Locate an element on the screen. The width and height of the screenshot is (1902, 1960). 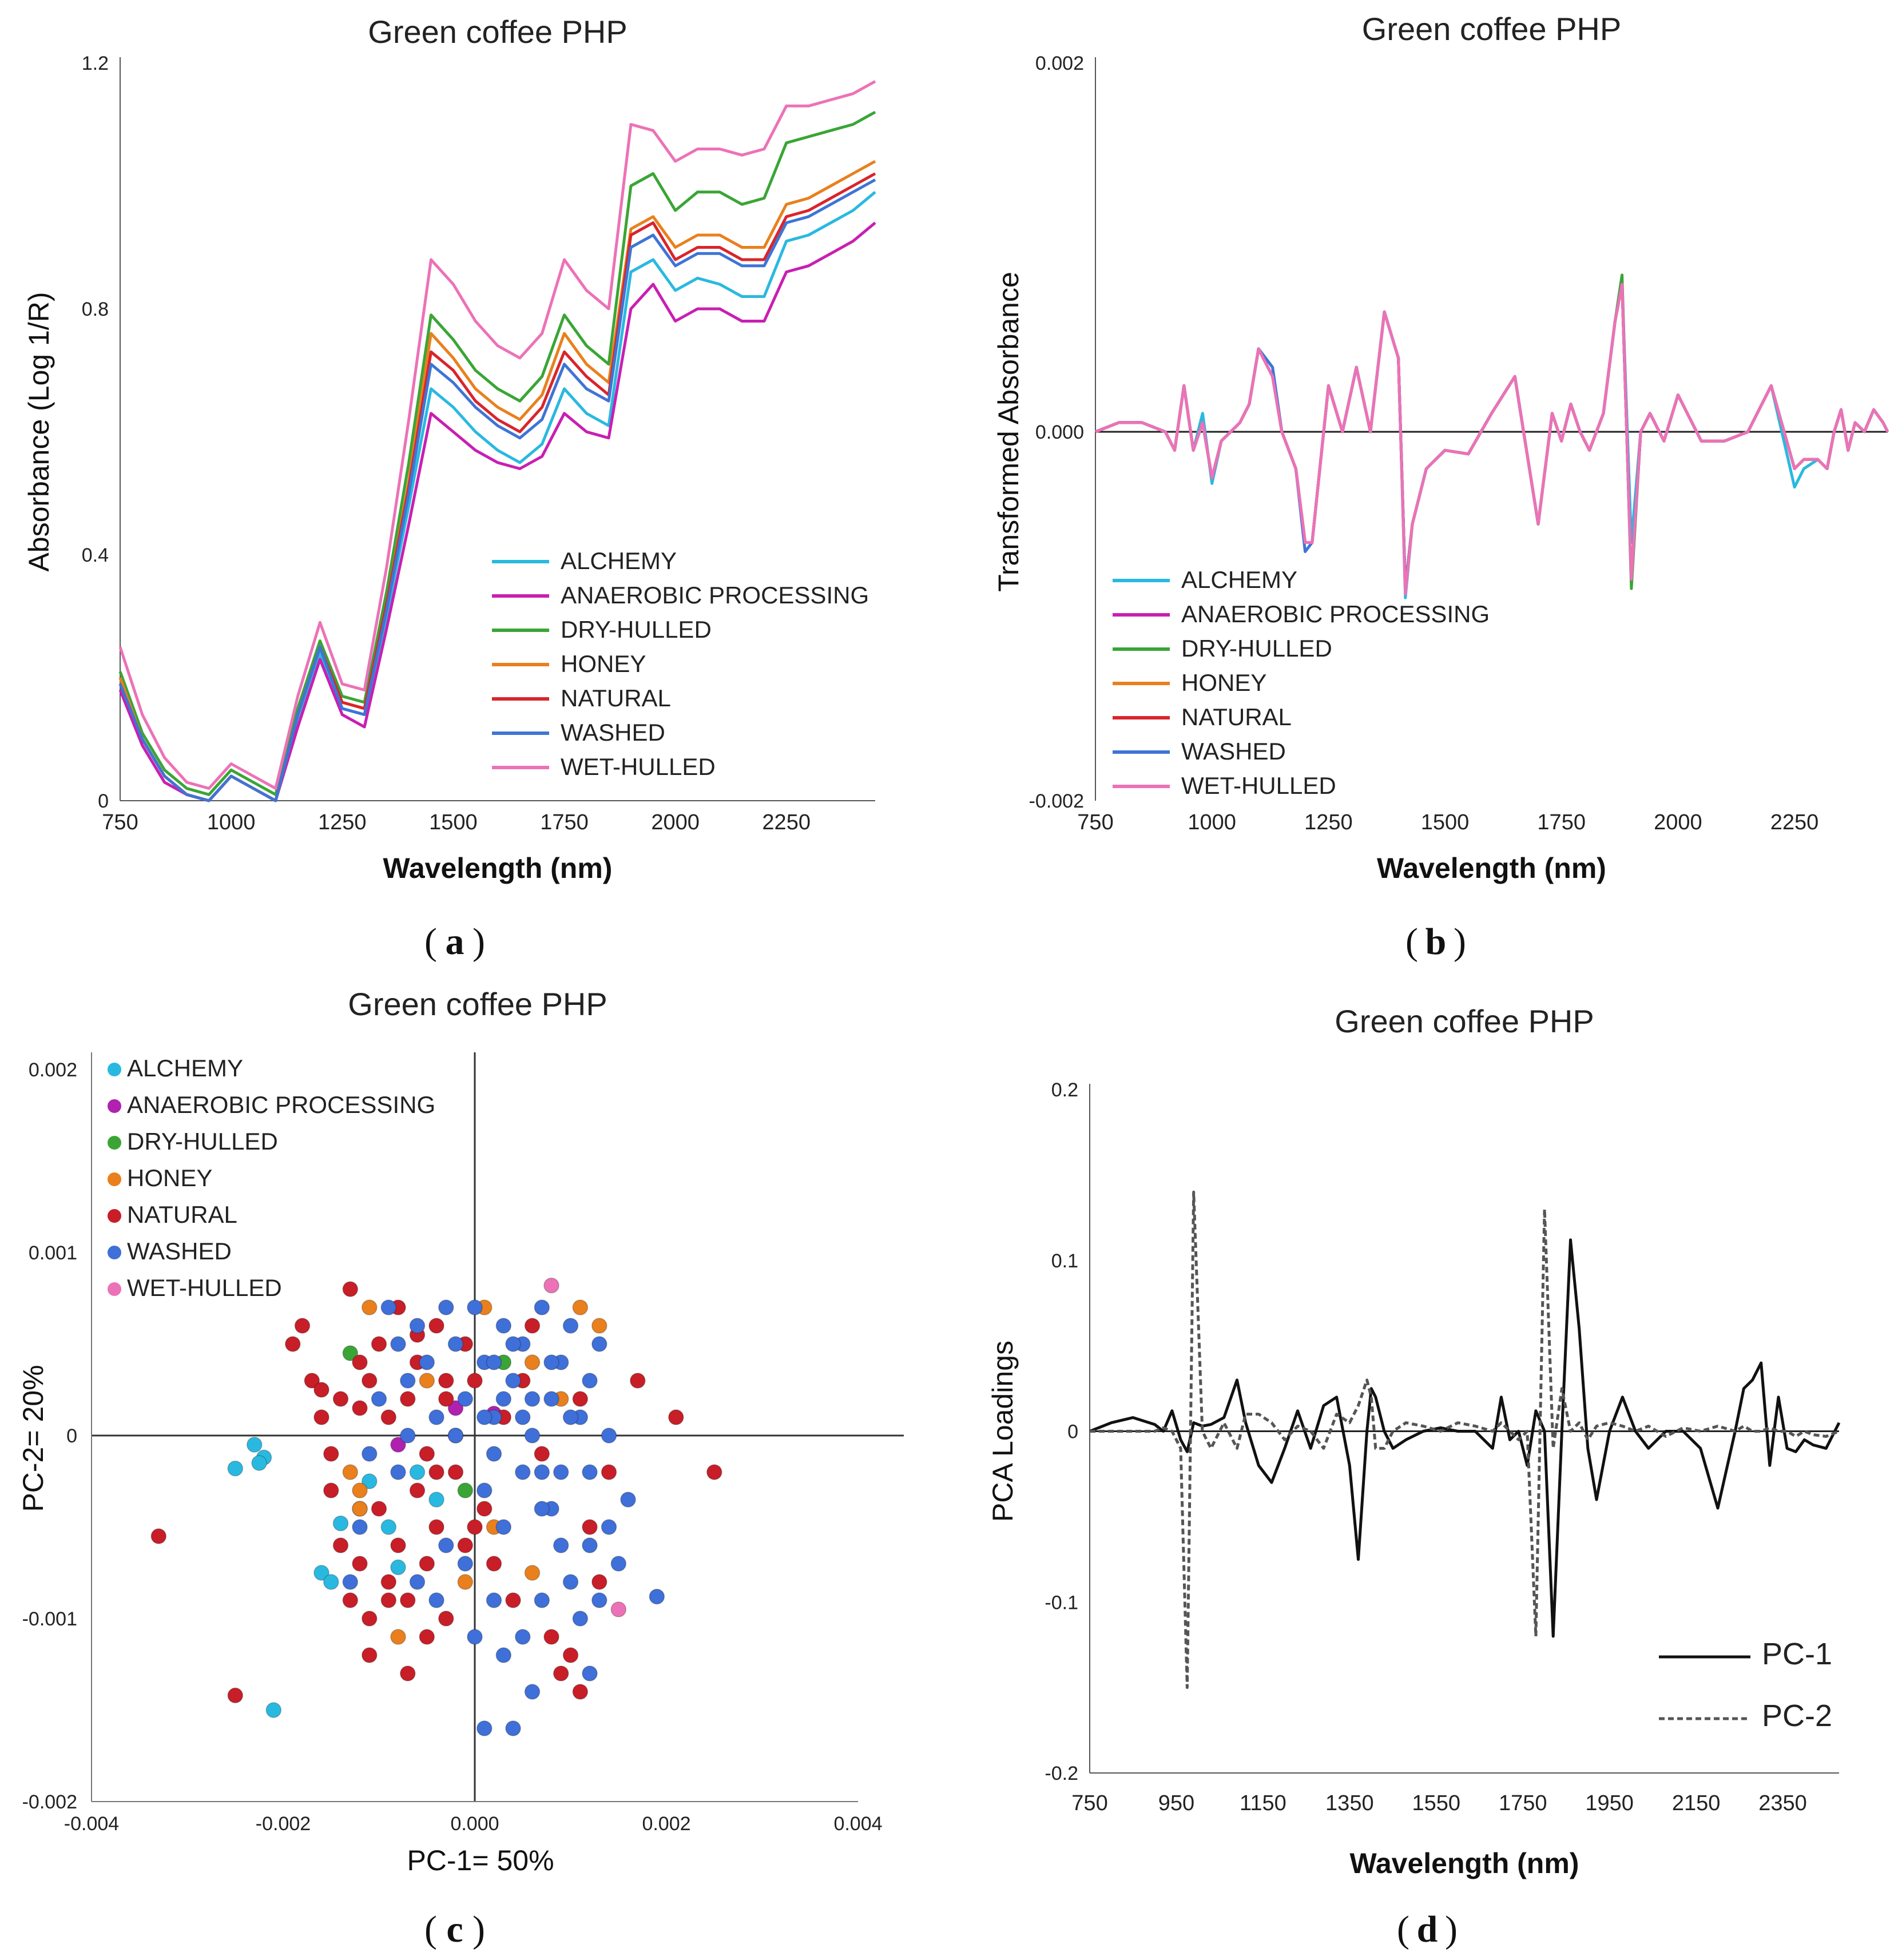
series-line-anaerobic-processing is located at coordinates (1492, 436).